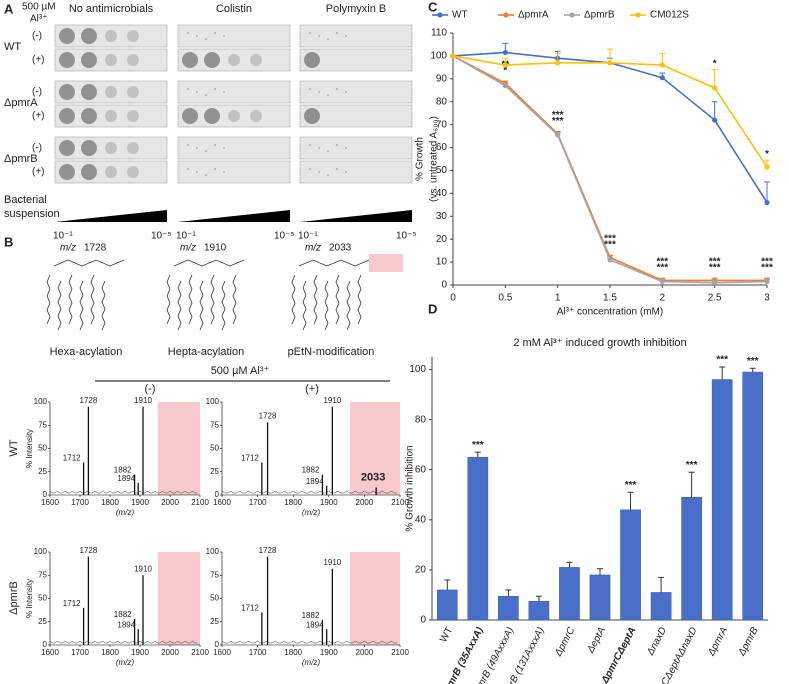 This screenshot has height=684, width=789. I want to click on y-tick-label: 80, so click(421, 419).